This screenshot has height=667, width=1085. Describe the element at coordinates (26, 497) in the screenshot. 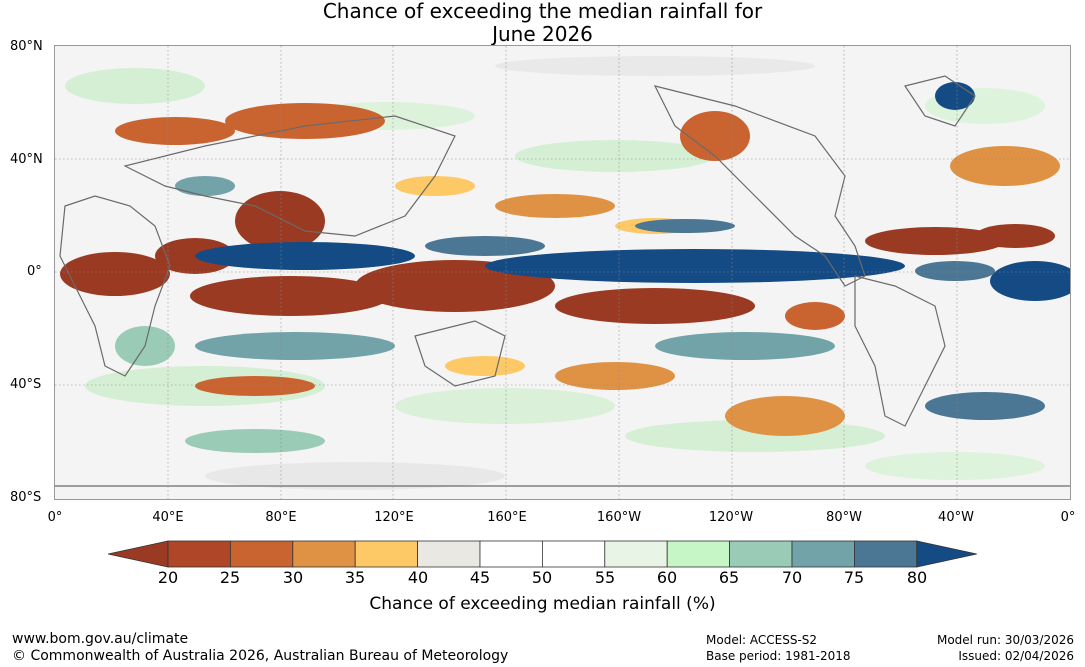

I see `lat-label-80s: 80°S` at that location.